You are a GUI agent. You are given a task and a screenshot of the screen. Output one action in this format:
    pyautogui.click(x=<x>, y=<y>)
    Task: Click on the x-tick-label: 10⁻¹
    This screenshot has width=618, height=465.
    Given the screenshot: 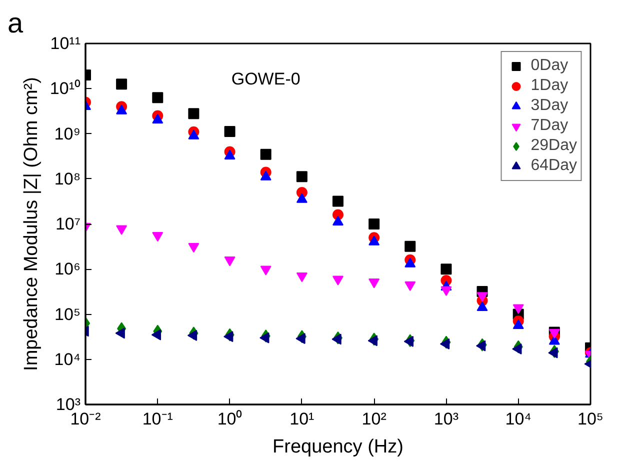 What is the action you would take?
    pyautogui.click(x=158, y=419)
    